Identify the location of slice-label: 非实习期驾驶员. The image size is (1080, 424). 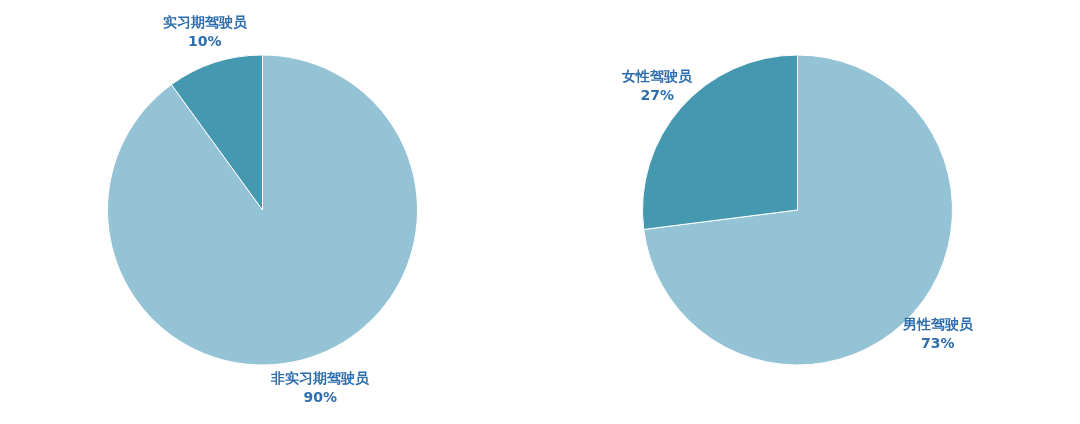
(320, 377).